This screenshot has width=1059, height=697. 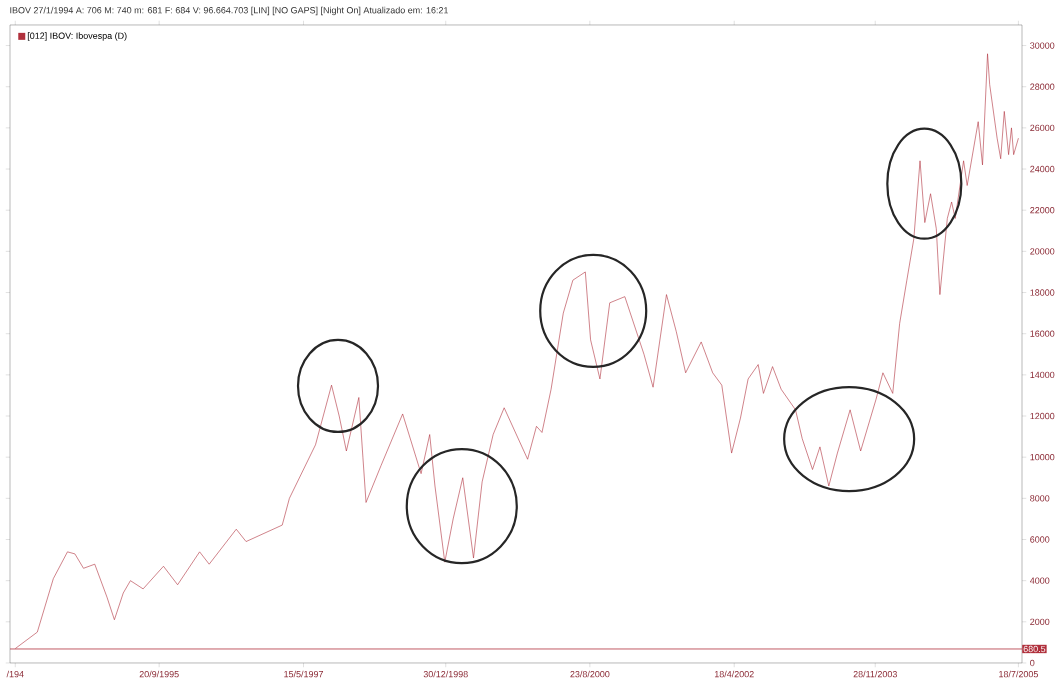 I want to click on x-tick-label: 28/11/2003, so click(x=875, y=674).